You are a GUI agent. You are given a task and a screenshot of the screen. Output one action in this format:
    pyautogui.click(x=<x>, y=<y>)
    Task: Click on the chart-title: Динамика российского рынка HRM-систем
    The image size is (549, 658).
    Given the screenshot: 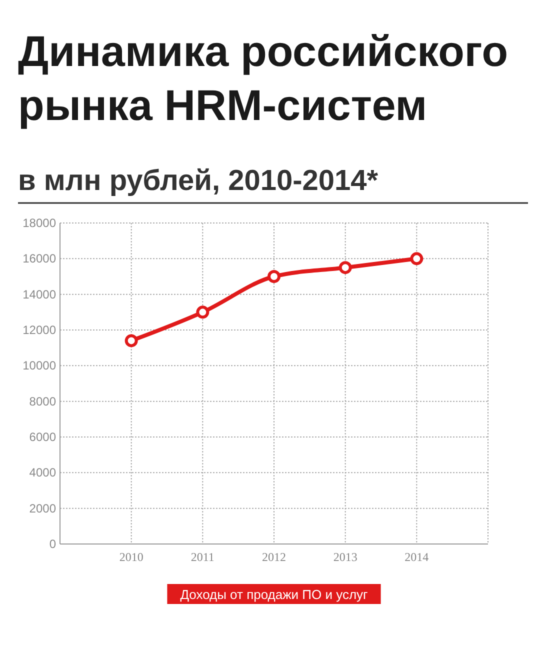 What is the action you would take?
    pyautogui.click(x=263, y=79)
    